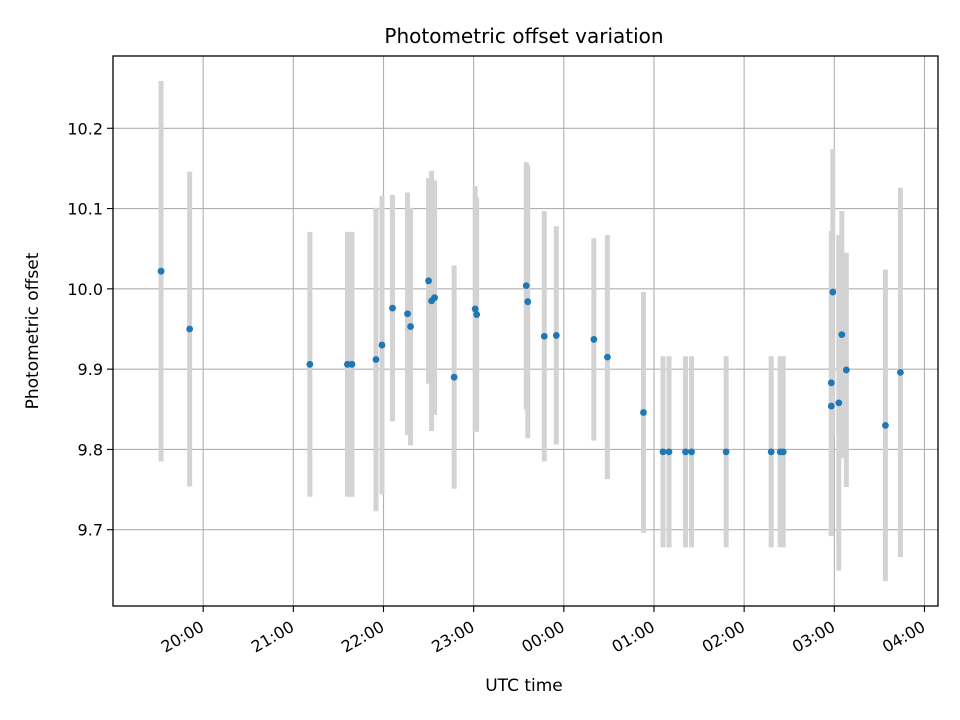 The width and height of the screenshot is (960, 720). Describe the element at coordinates (33, 330) in the screenshot. I see `y-axis-label: Photometric offset` at that location.